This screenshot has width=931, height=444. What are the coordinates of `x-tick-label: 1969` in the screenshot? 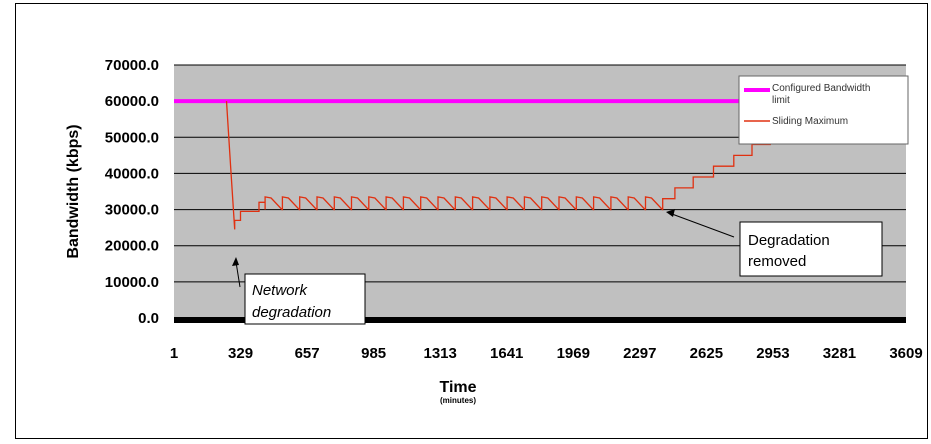 It's located at (573, 353).